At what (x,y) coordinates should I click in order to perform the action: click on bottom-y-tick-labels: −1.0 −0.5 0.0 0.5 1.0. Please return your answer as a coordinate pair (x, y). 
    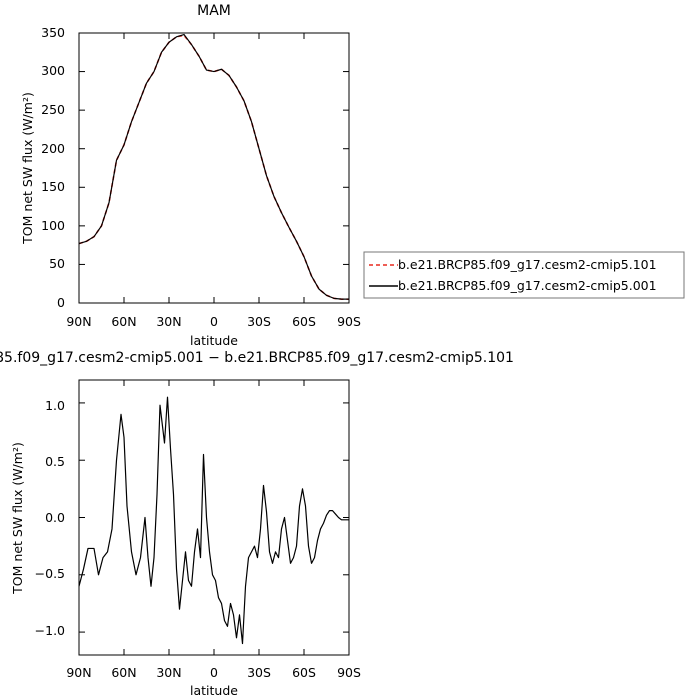
    Looking at the image, I should click on (50, 518).